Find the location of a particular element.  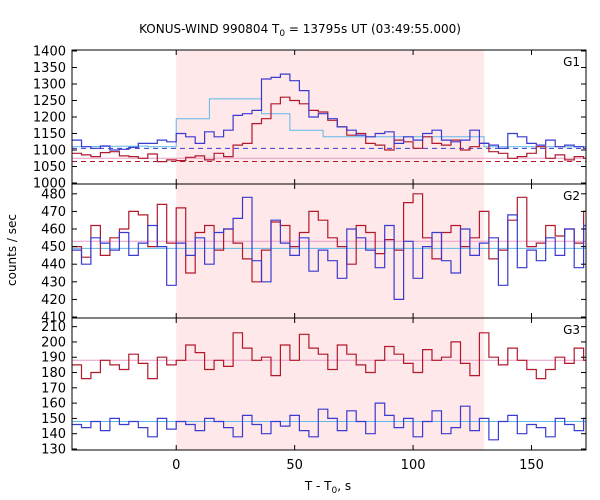

y-tick-label: 440 is located at coordinates (53, 265).